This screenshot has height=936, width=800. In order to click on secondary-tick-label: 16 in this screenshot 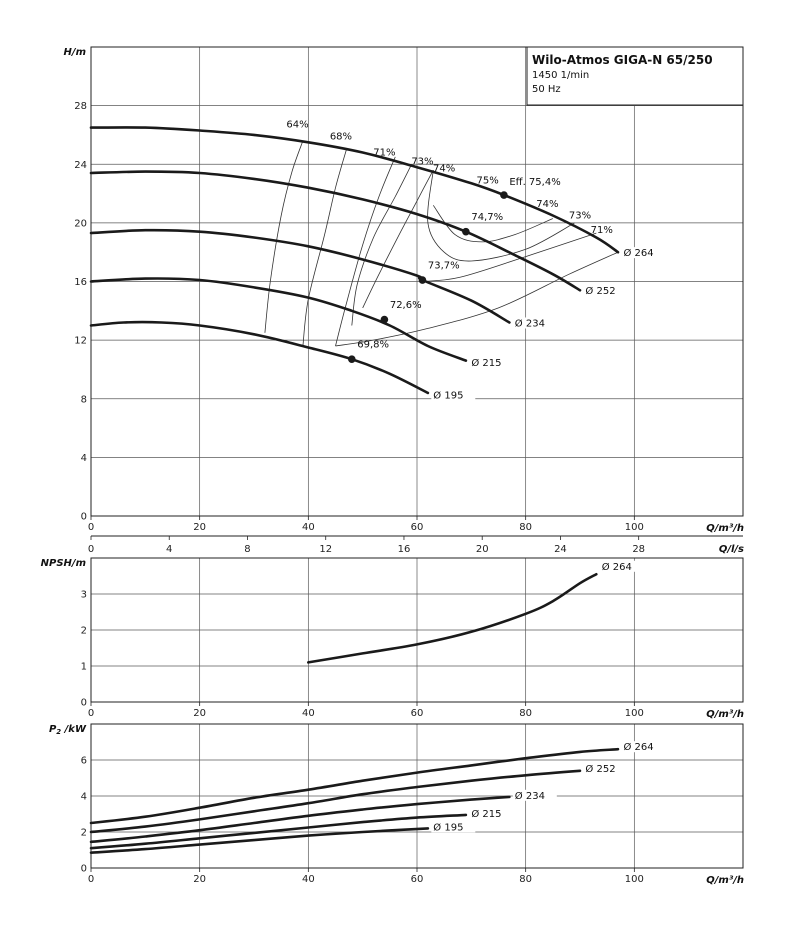, I will do `click(404, 549)`.